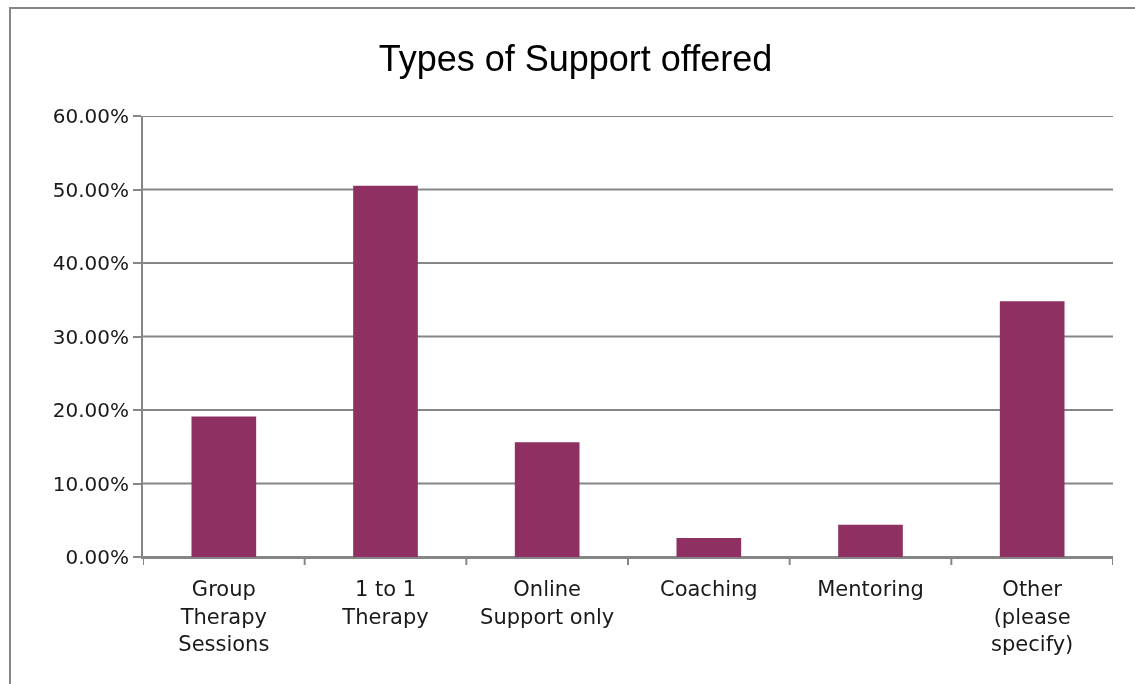 The width and height of the screenshot is (1135, 684). Describe the element at coordinates (708, 589) in the screenshot. I see `x-tick-label: Coaching` at that location.